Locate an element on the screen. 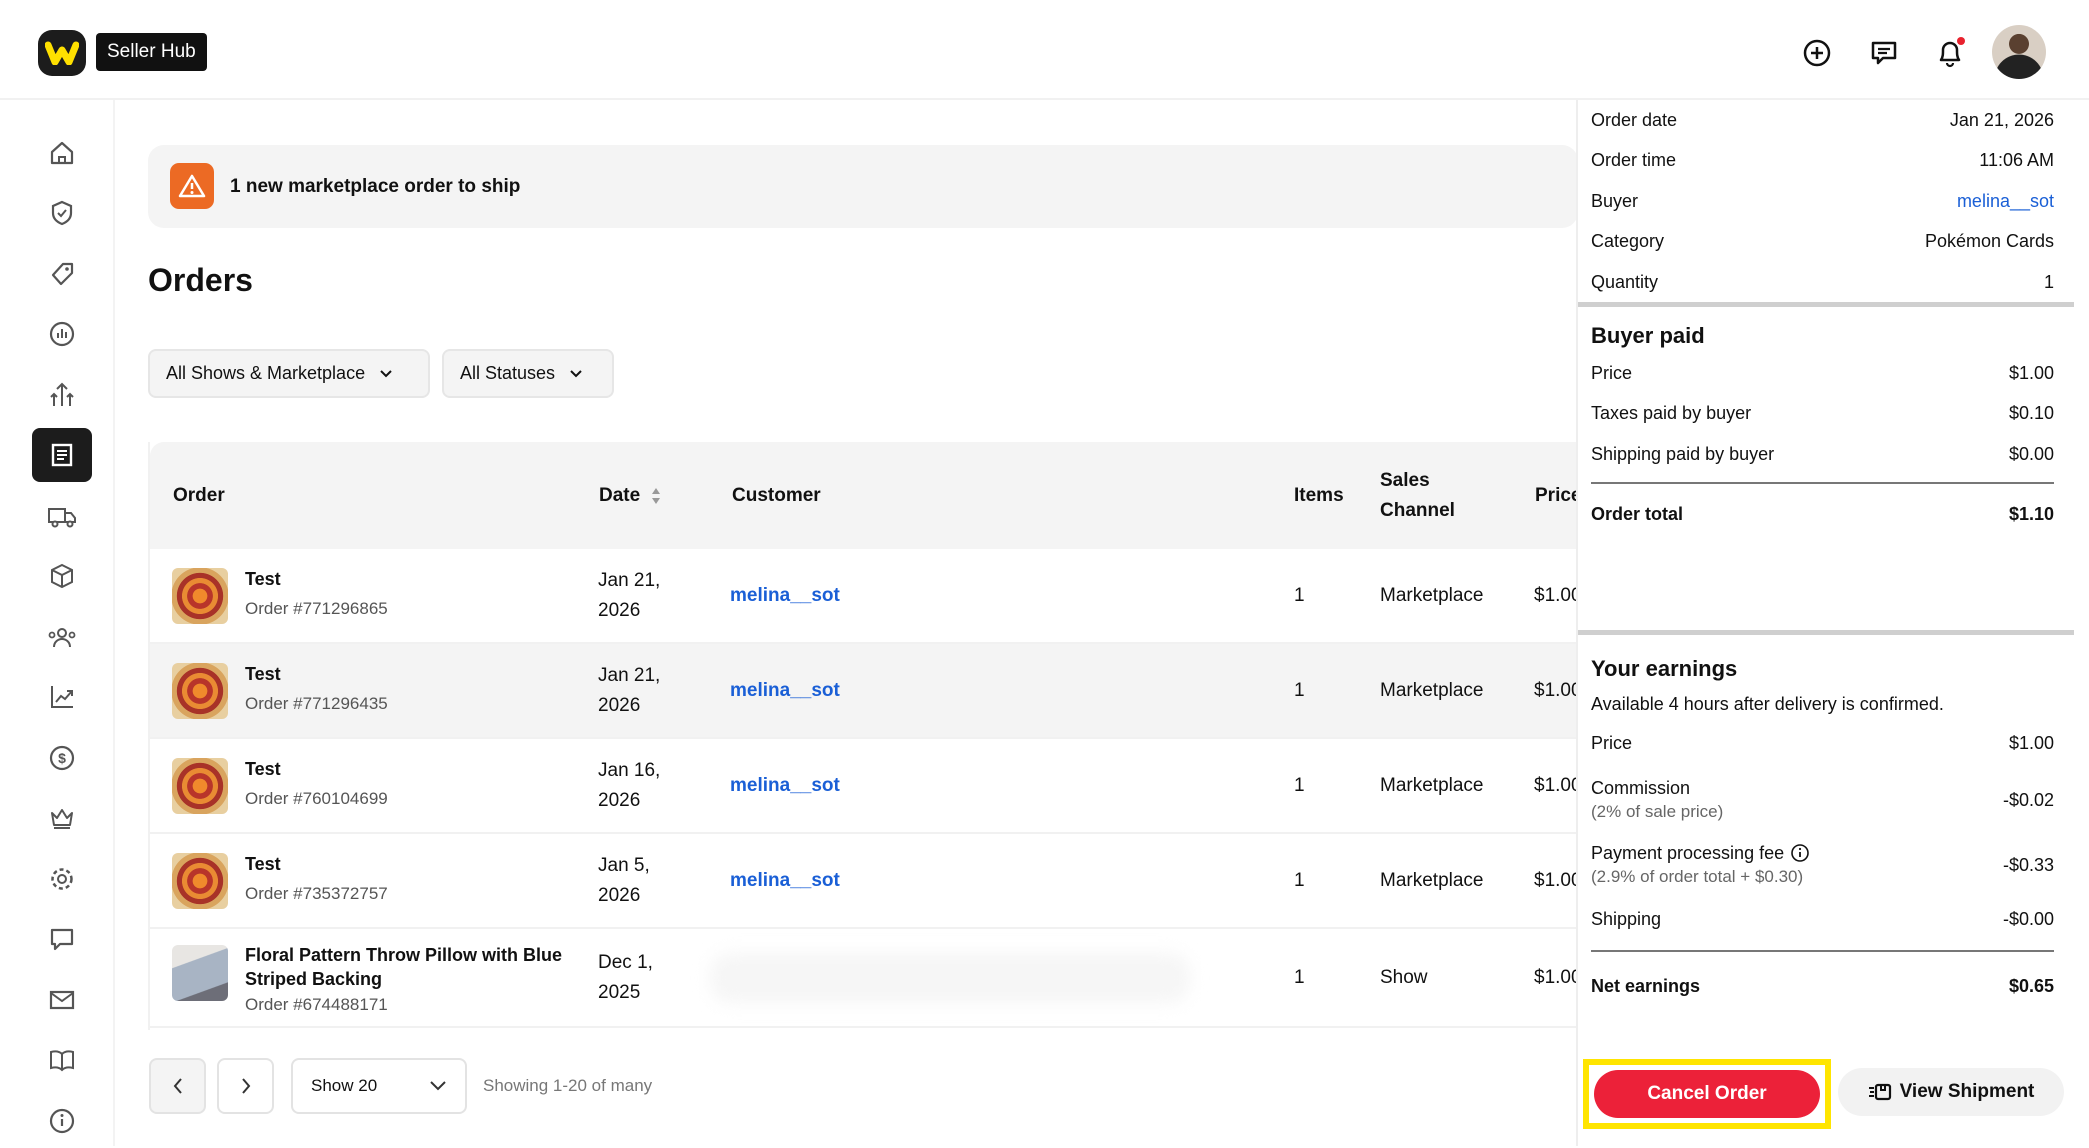 The height and width of the screenshot is (1148, 2089). chat-icon is located at coordinates (1884, 53).